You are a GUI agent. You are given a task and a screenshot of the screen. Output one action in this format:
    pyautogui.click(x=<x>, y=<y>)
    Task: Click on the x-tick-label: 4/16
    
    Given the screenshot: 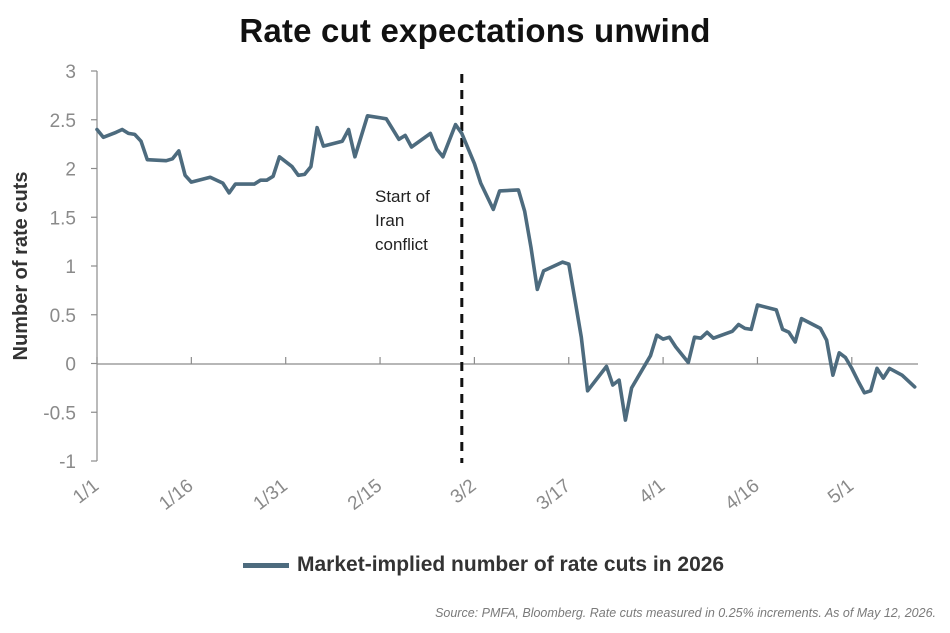 What is the action you would take?
    pyautogui.click(x=742, y=494)
    